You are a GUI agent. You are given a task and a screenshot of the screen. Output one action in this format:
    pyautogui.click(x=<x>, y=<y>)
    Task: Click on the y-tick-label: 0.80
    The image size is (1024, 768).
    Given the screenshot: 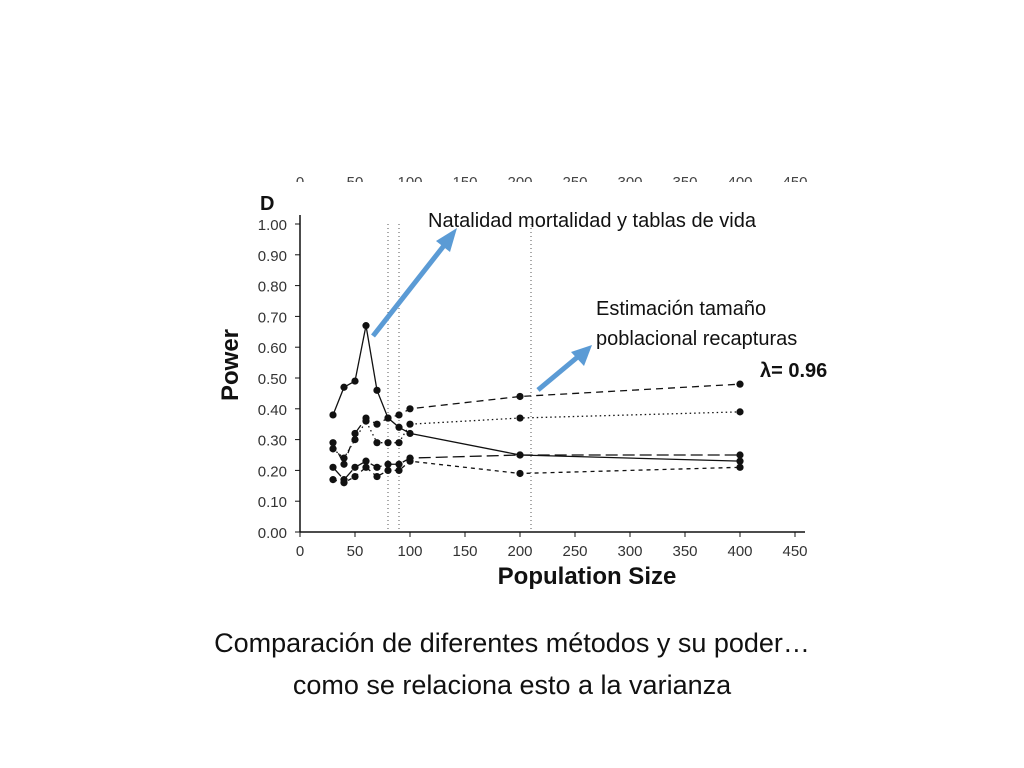 What is the action you would take?
    pyautogui.click(x=272, y=287)
    